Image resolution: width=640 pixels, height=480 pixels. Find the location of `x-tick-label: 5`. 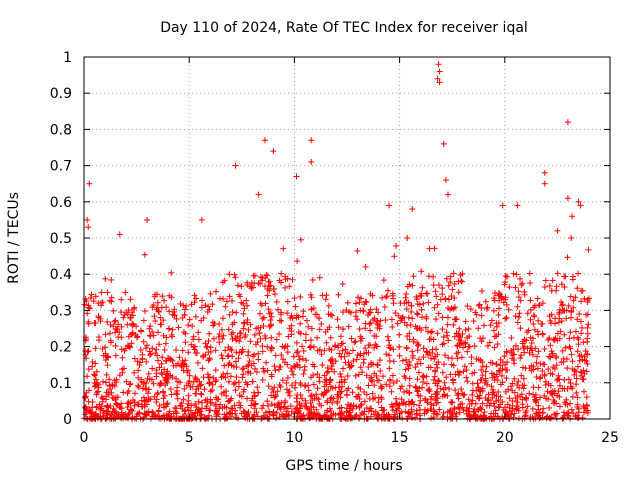

x-tick-label: 5 is located at coordinates (189, 438).